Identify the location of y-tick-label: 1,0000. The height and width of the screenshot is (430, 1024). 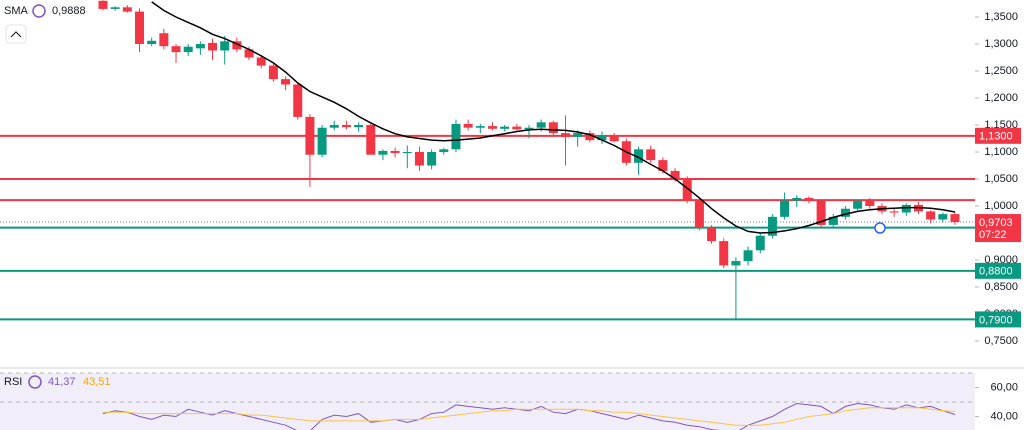
(1001, 206).